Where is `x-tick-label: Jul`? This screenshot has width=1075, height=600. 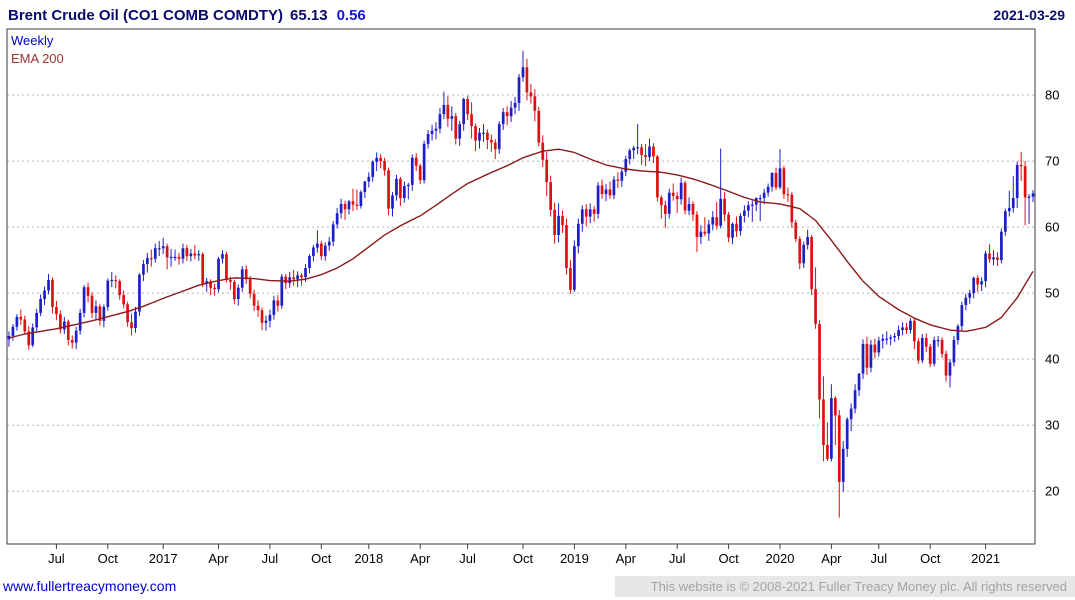 x-tick-label: Jul is located at coordinates (467, 558).